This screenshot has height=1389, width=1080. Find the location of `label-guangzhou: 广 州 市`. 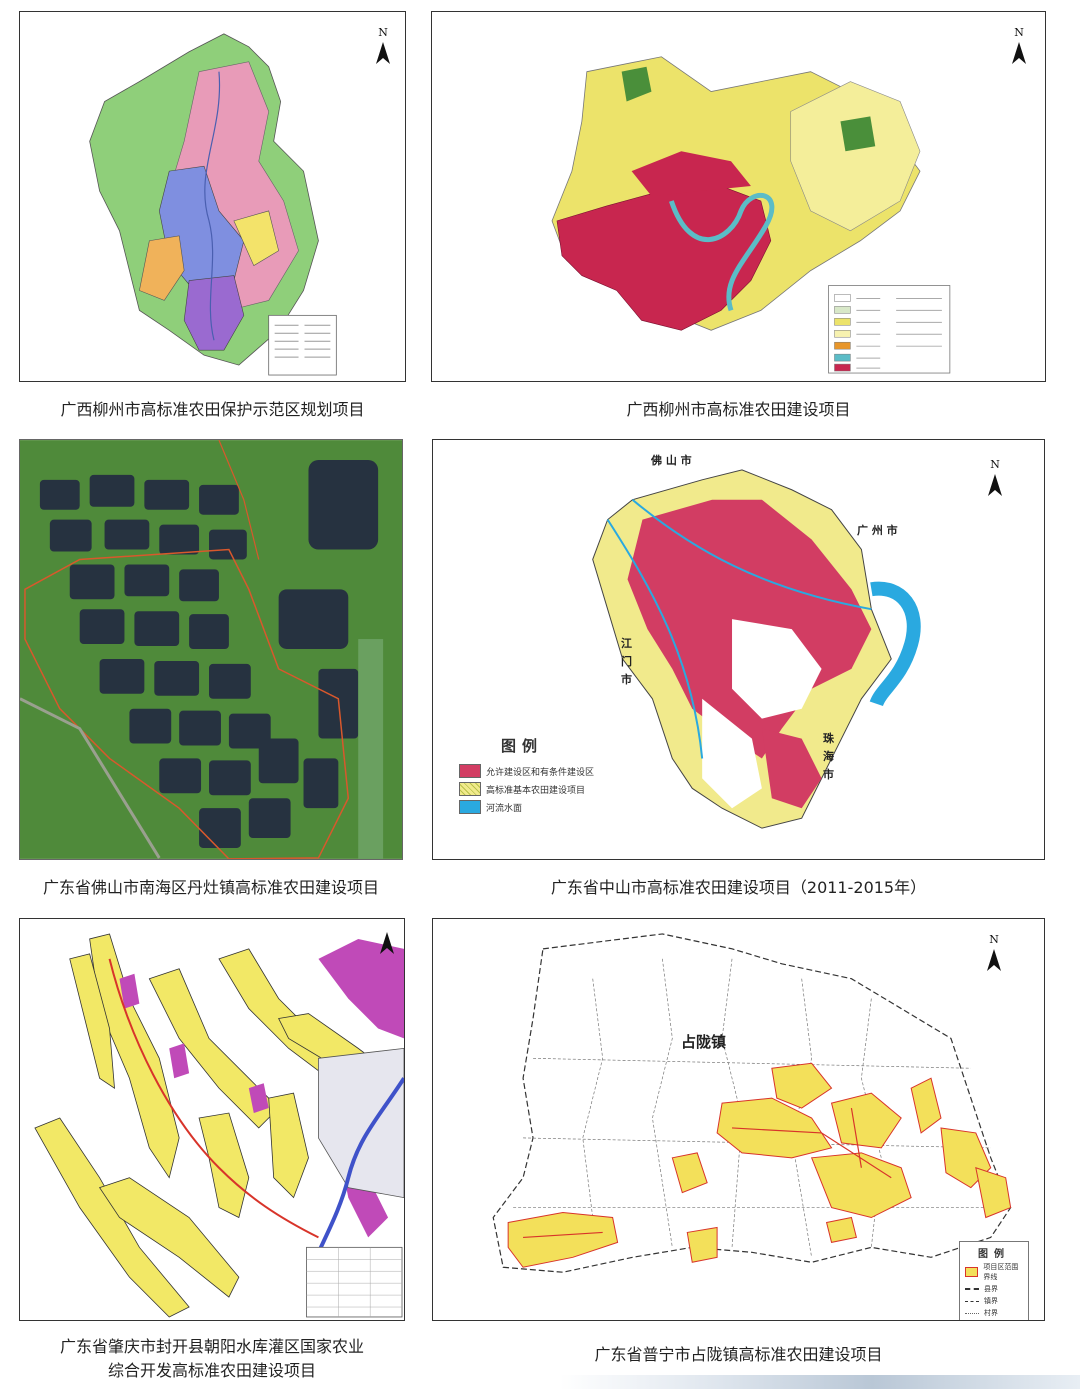

label-guangzhou: 广 州 市 is located at coordinates (877, 530).